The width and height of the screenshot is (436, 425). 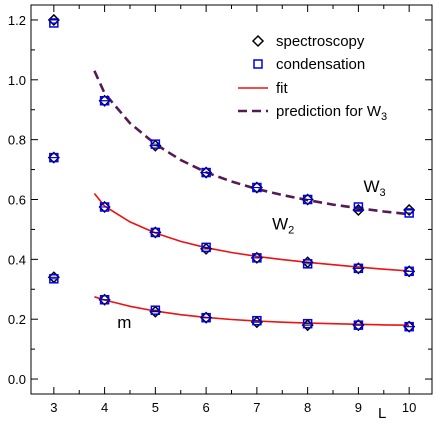 What do you see at coordinates (17, 80) in the screenshot?
I see `y-tick-label: 1.0` at bounding box center [17, 80].